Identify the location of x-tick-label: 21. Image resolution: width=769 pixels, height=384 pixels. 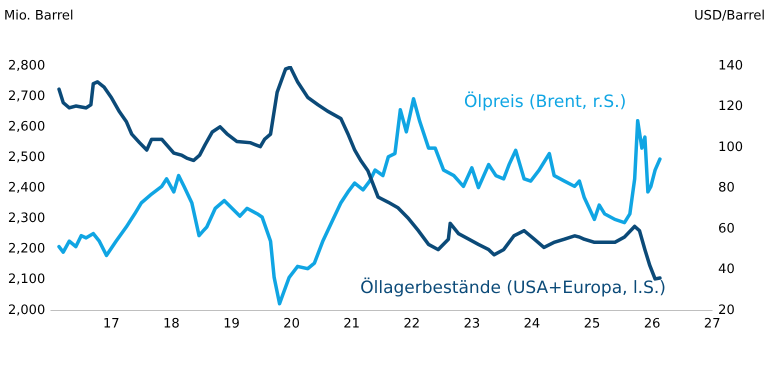
(351, 324).